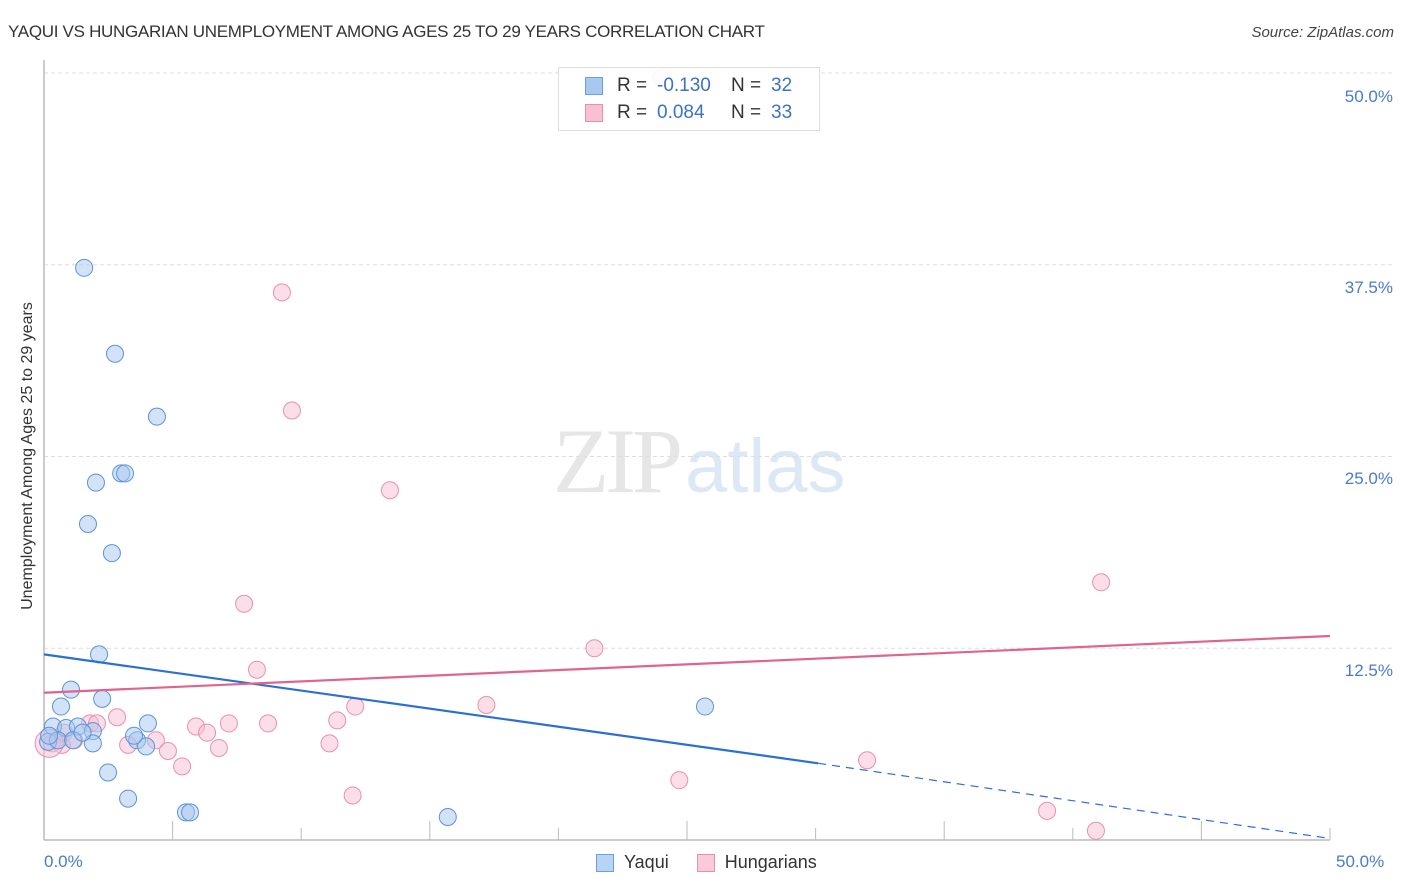 Image resolution: width=1406 pixels, height=892 pixels. I want to click on series-legend: Yaqui Hungarians, so click(720, 862).